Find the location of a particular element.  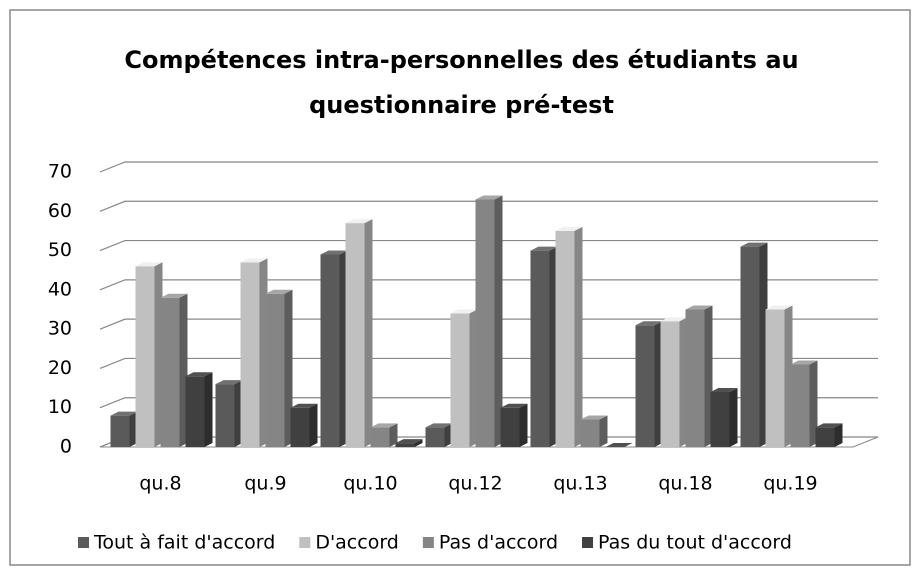

legend-label: Pas du tout d'accord is located at coordinates (695, 543).